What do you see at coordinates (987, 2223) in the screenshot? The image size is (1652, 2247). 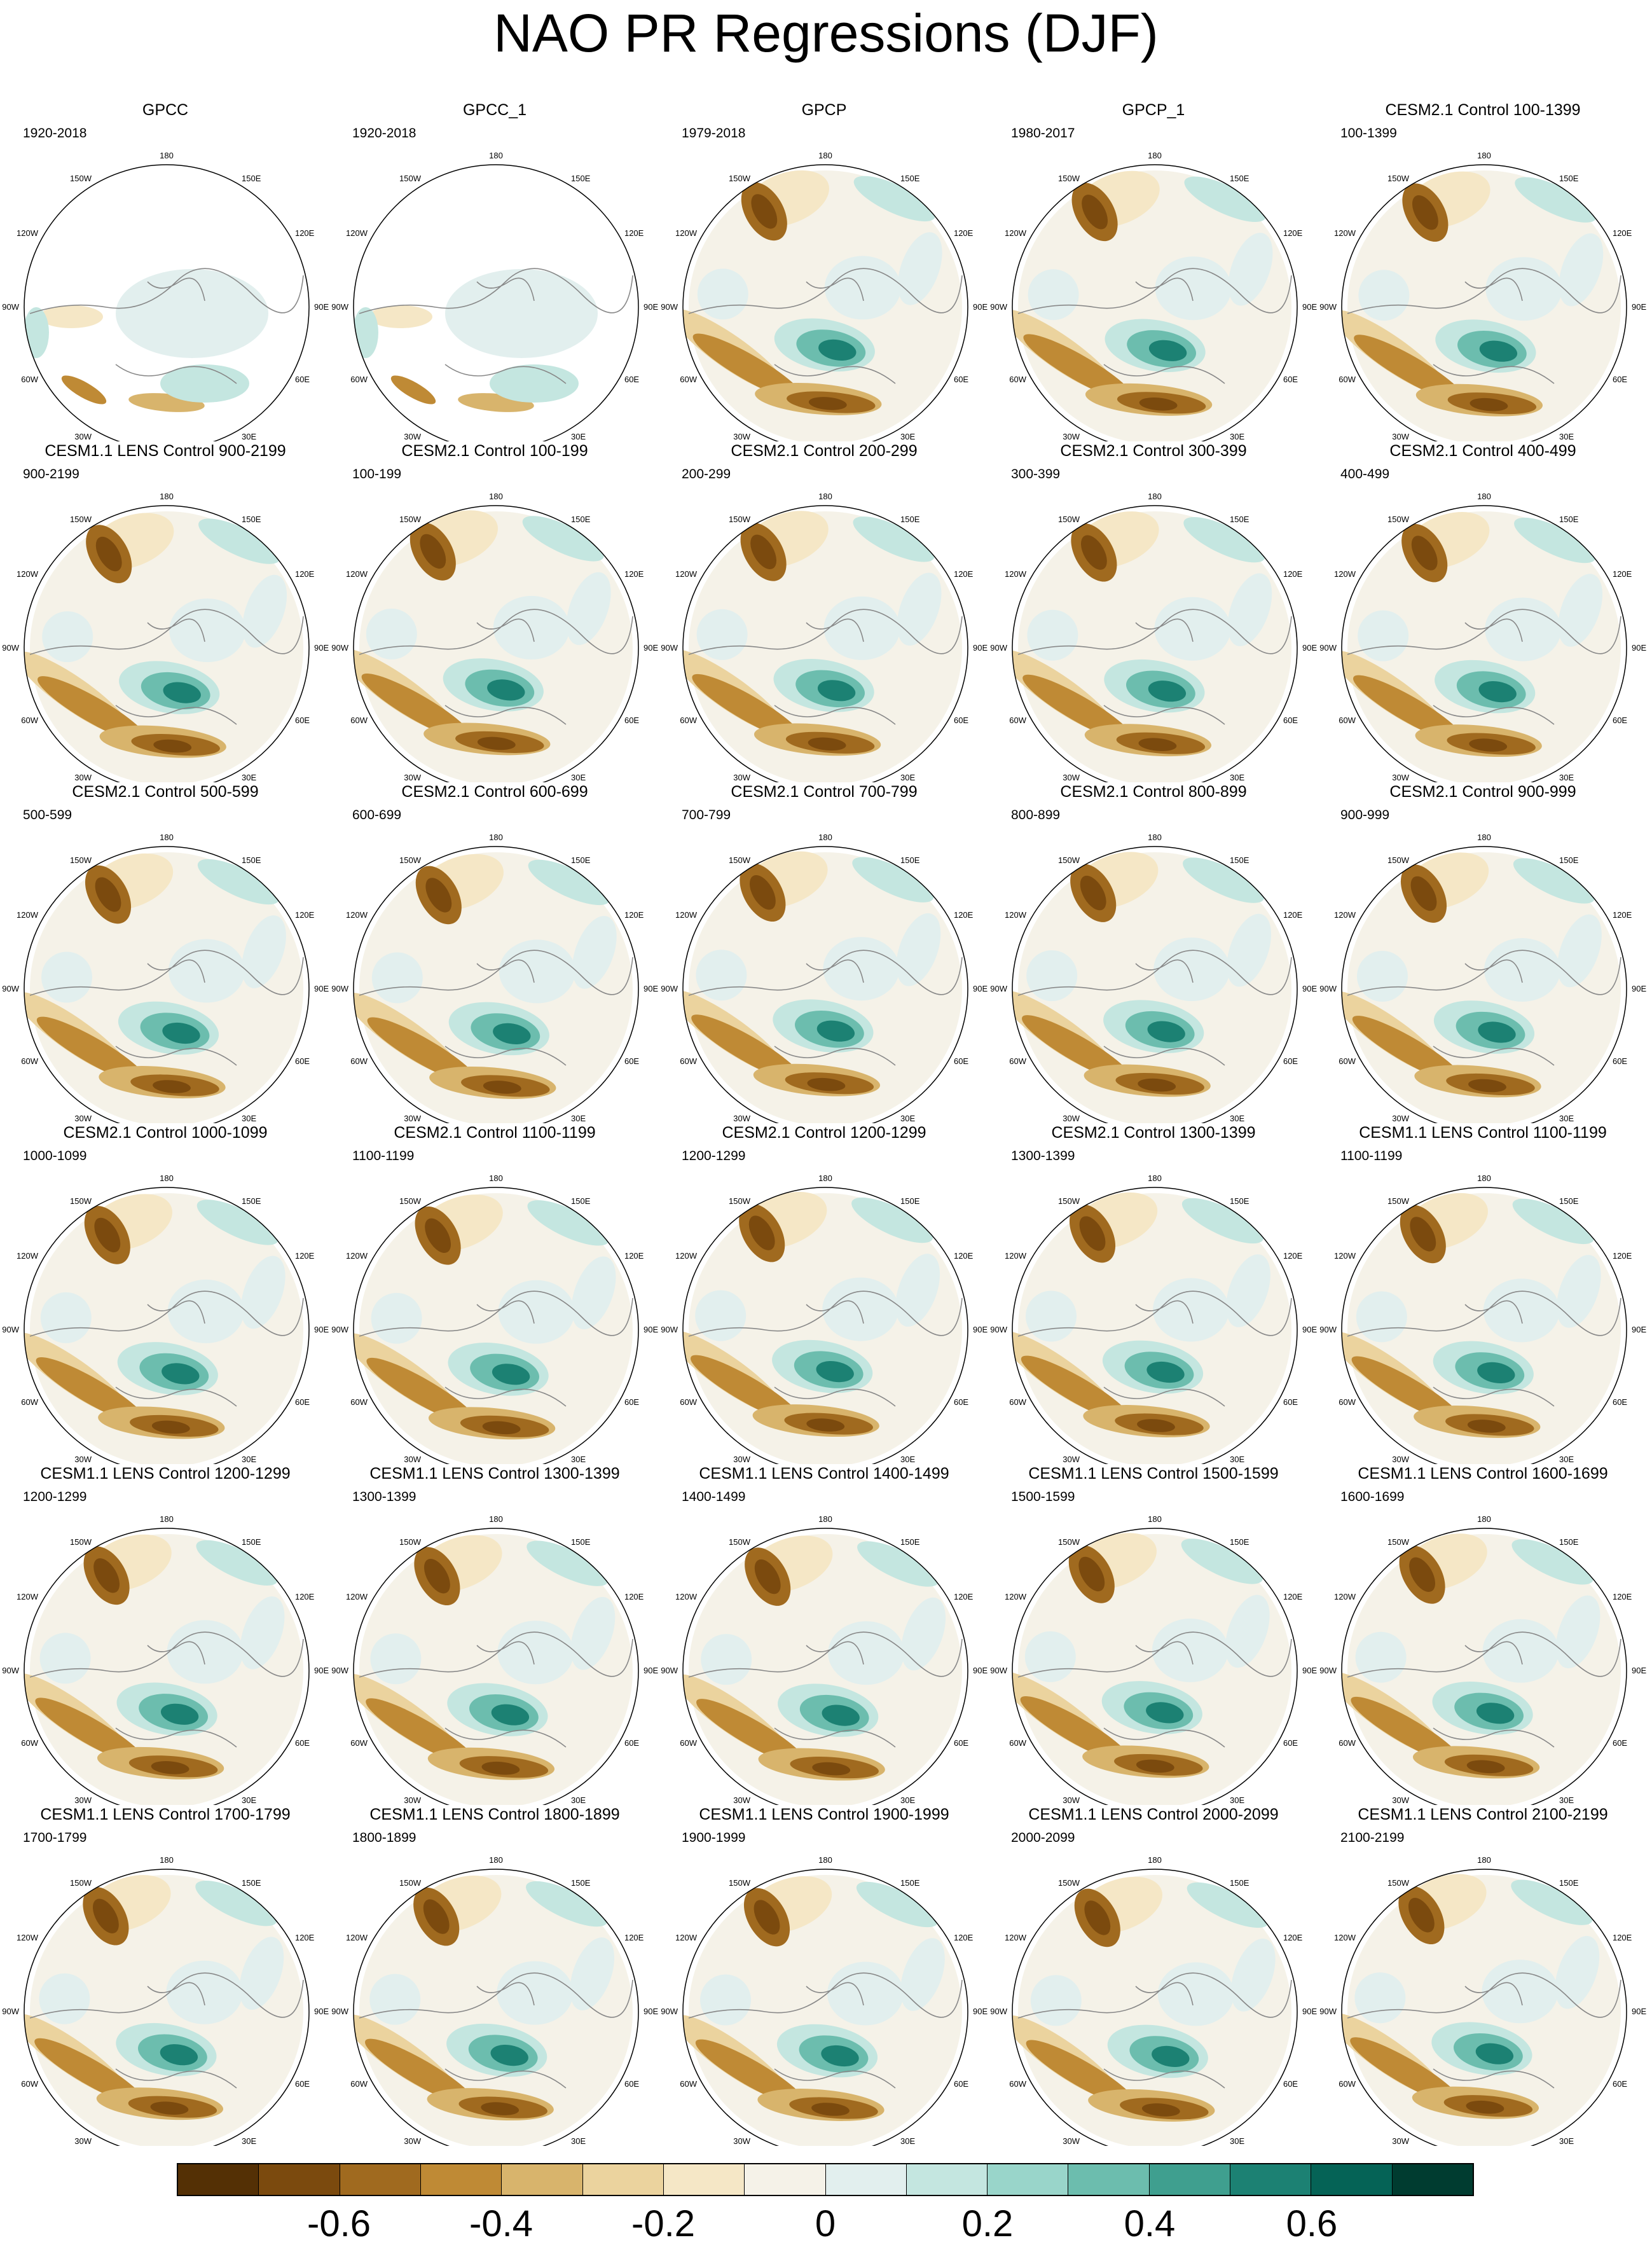 I see `colorbar-tick-label: 0.2` at bounding box center [987, 2223].